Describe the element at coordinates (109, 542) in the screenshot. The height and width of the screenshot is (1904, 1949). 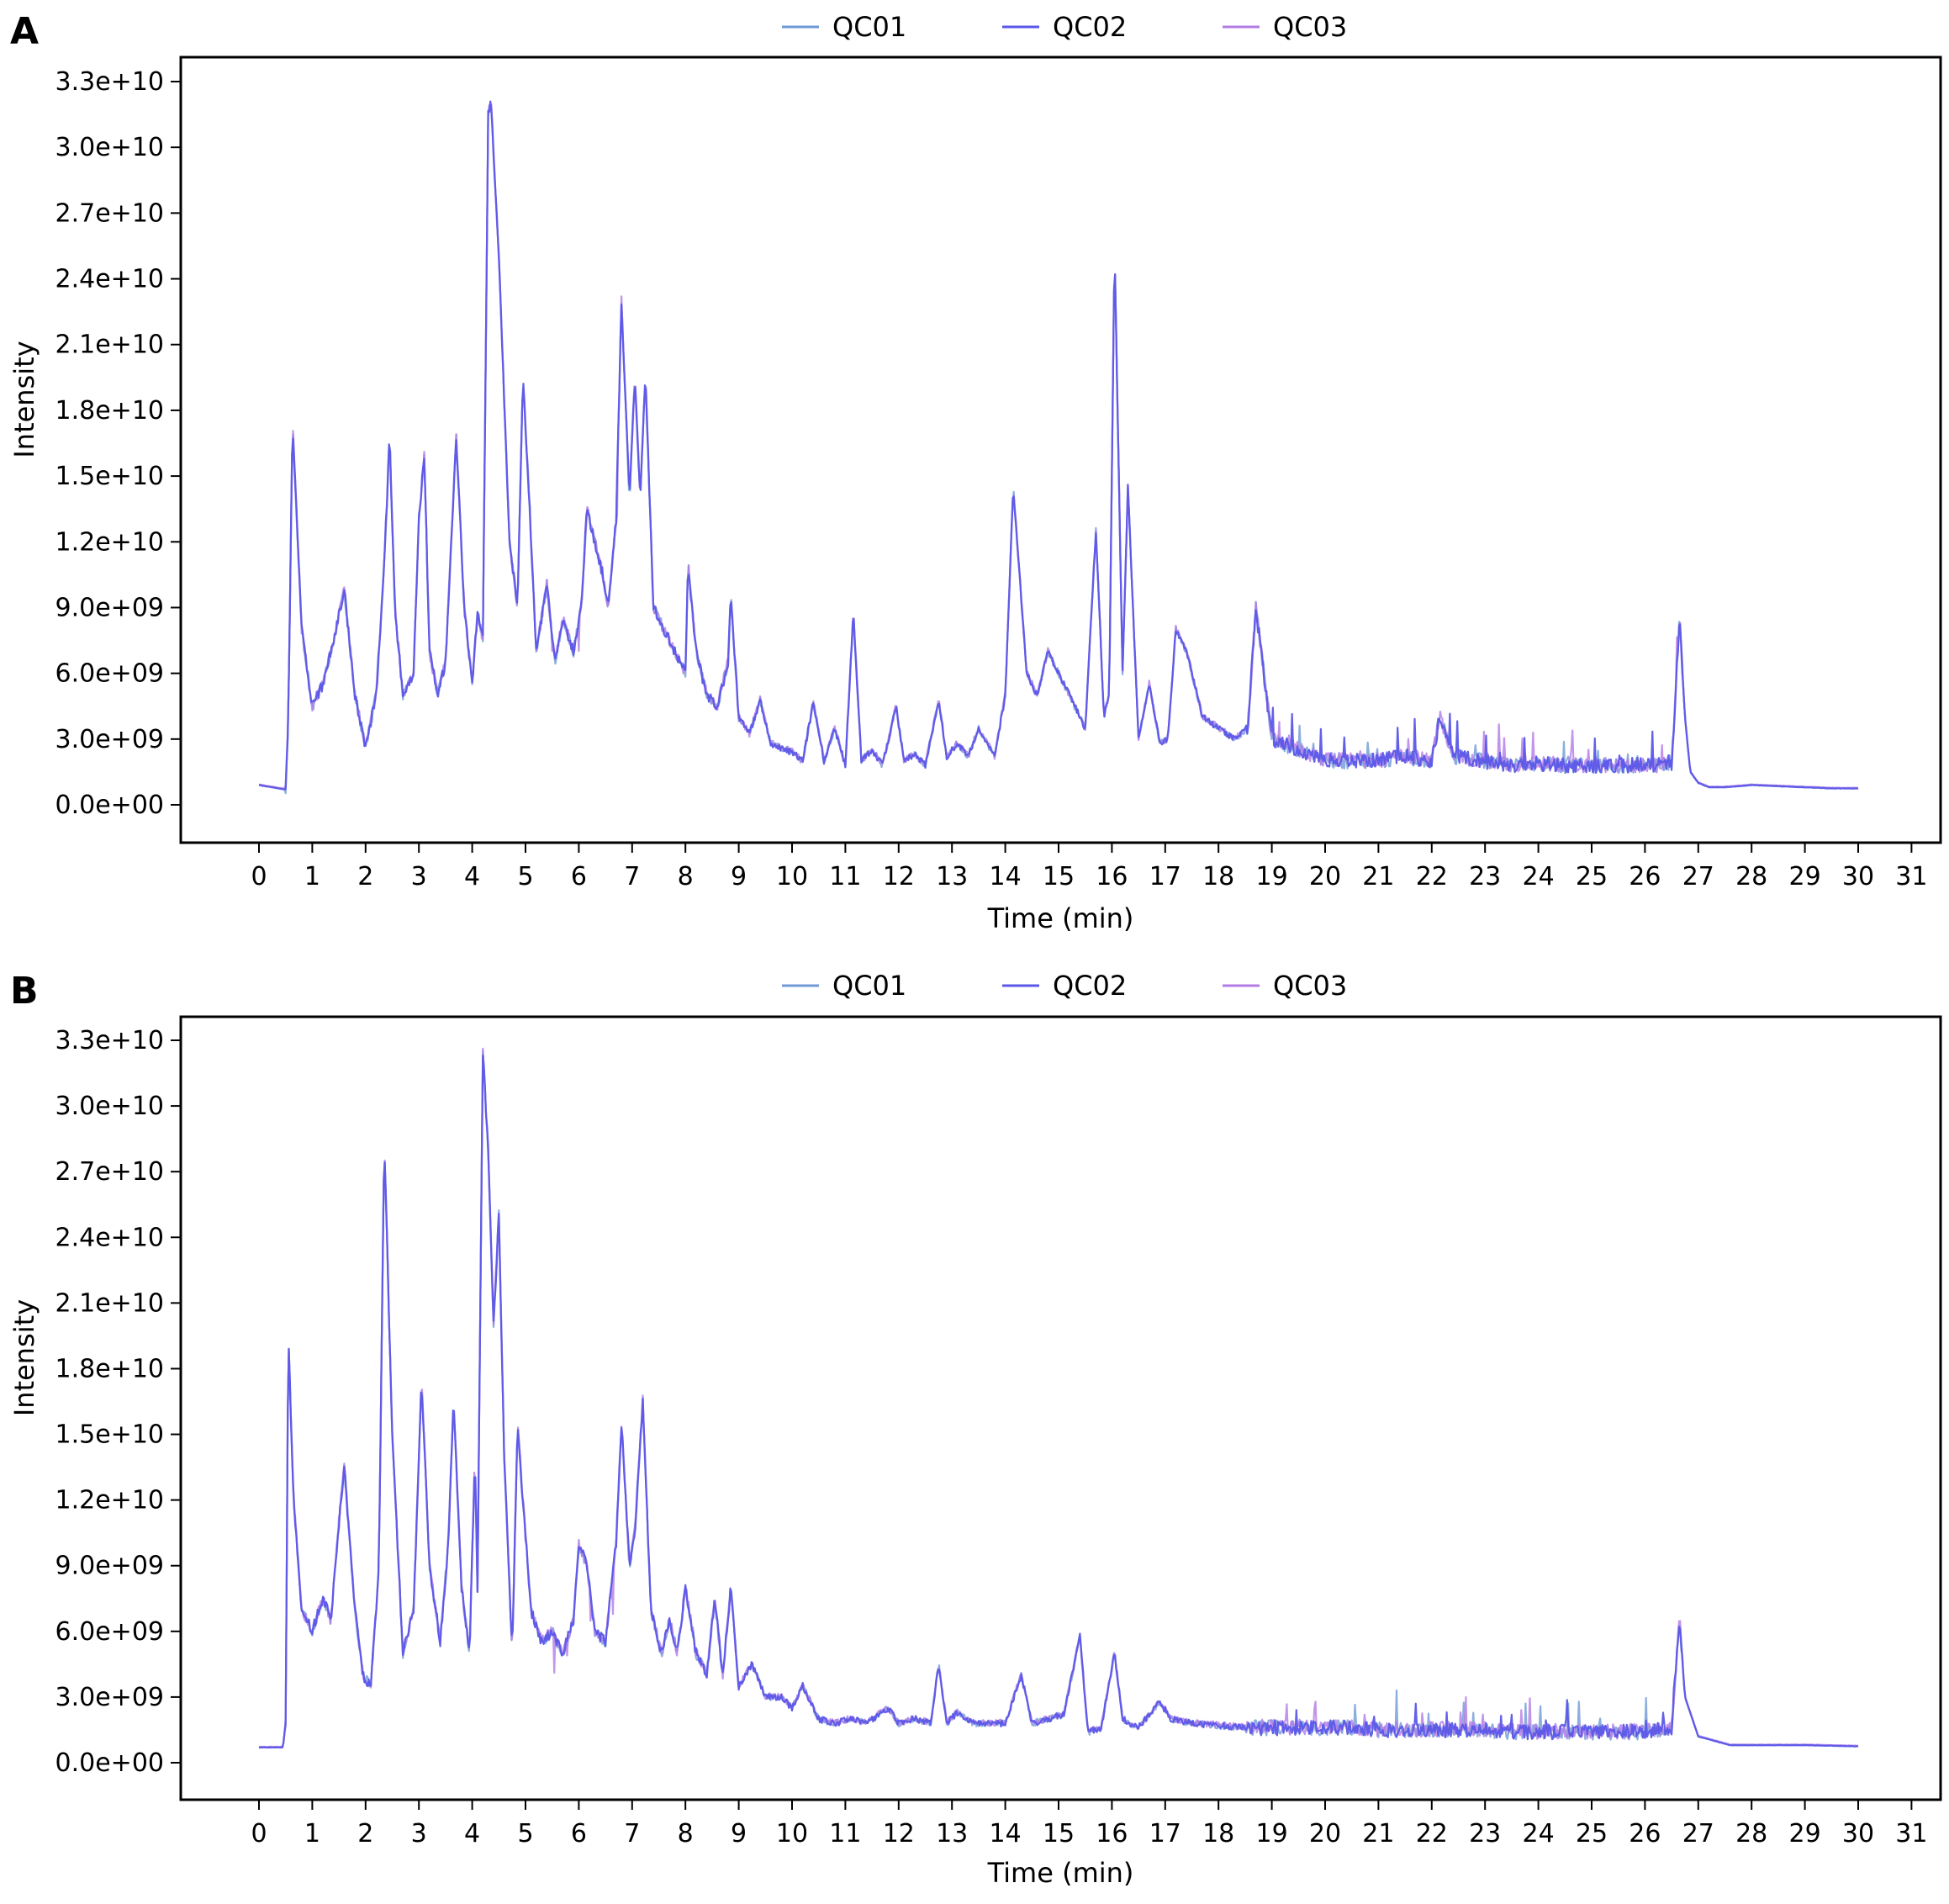
I see `y-tick-label: 1.2e+10` at that location.